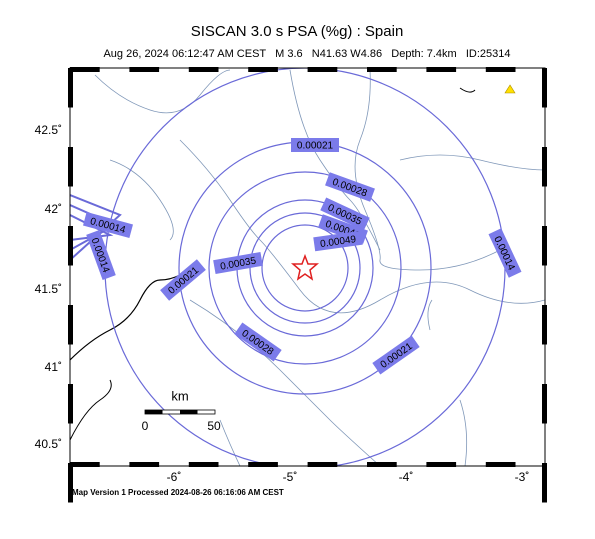 The image size is (595, 539). I want to click on lat-label: 42˚, so click(53, 209).